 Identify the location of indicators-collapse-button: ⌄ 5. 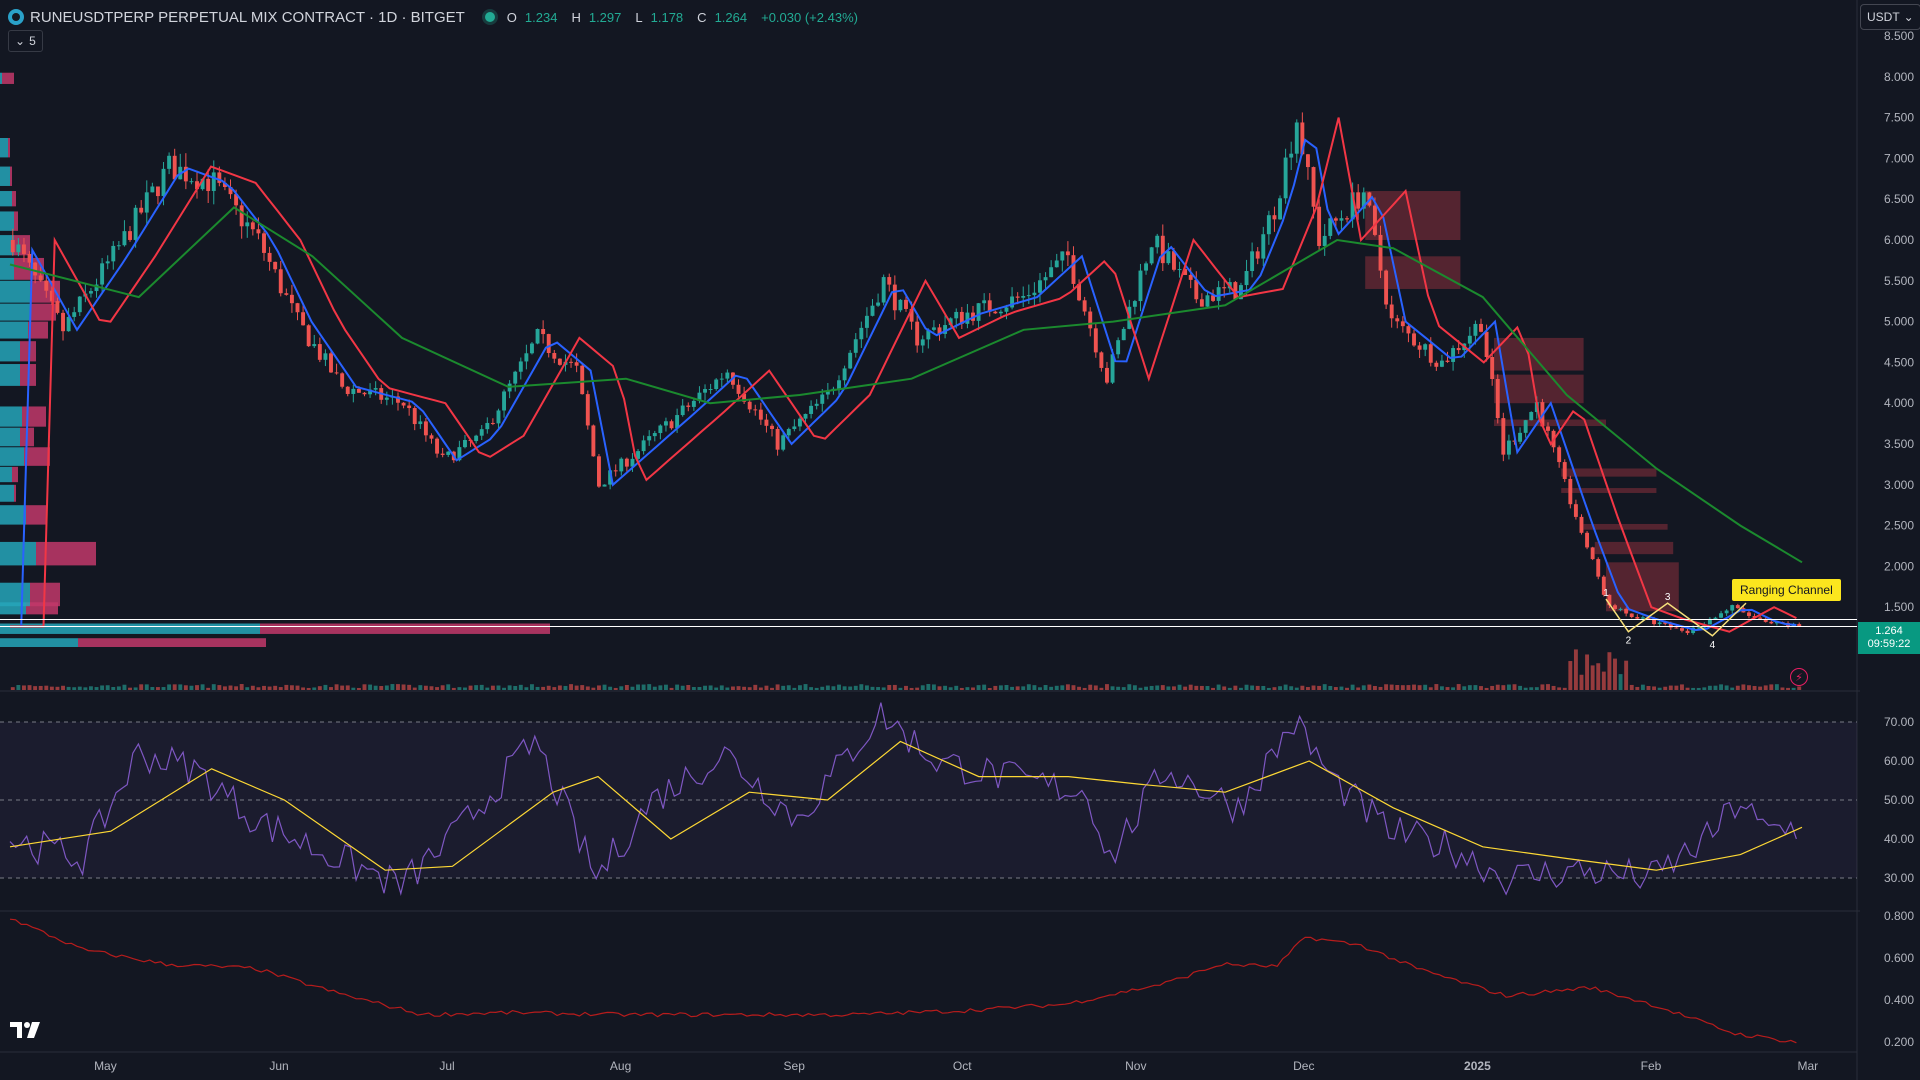
(25, 41).